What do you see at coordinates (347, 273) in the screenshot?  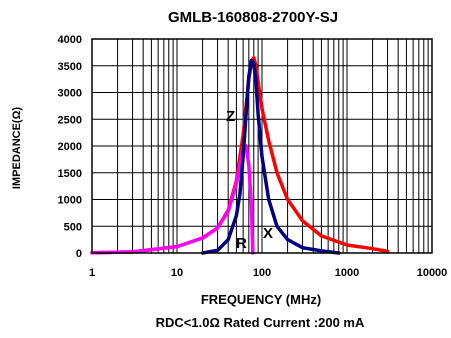 I see `x-tick-label: 1000` at bounding box center [347, 273].